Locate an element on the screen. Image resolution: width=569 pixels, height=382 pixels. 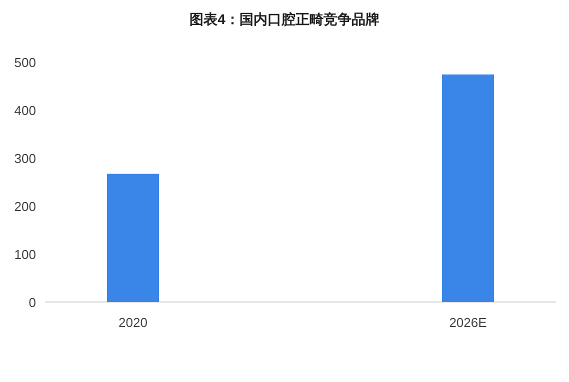
x-tick-label: 2020 is located at coordinates (133, 322).